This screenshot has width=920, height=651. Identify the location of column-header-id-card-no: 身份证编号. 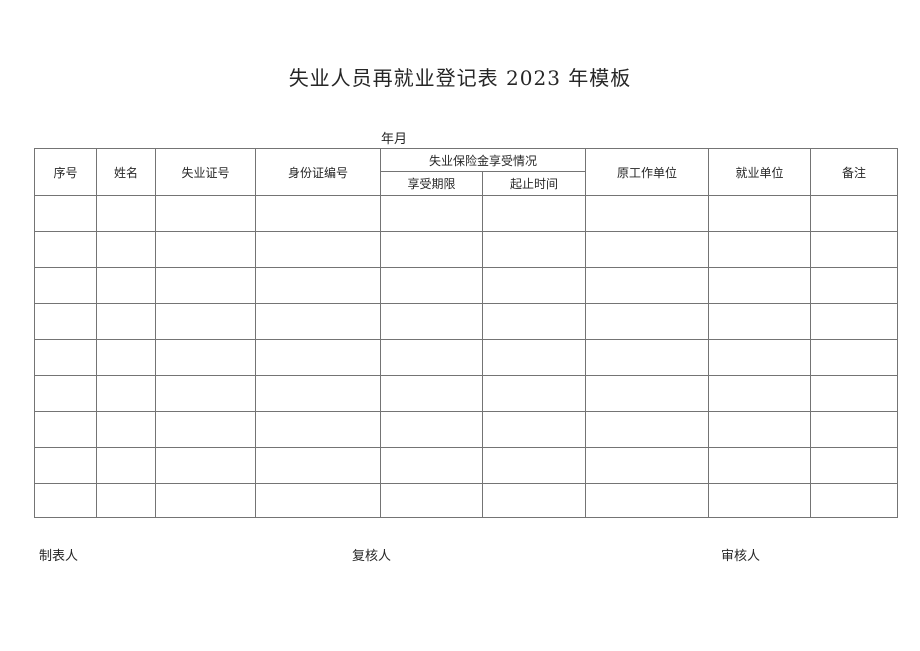
(318, 172).